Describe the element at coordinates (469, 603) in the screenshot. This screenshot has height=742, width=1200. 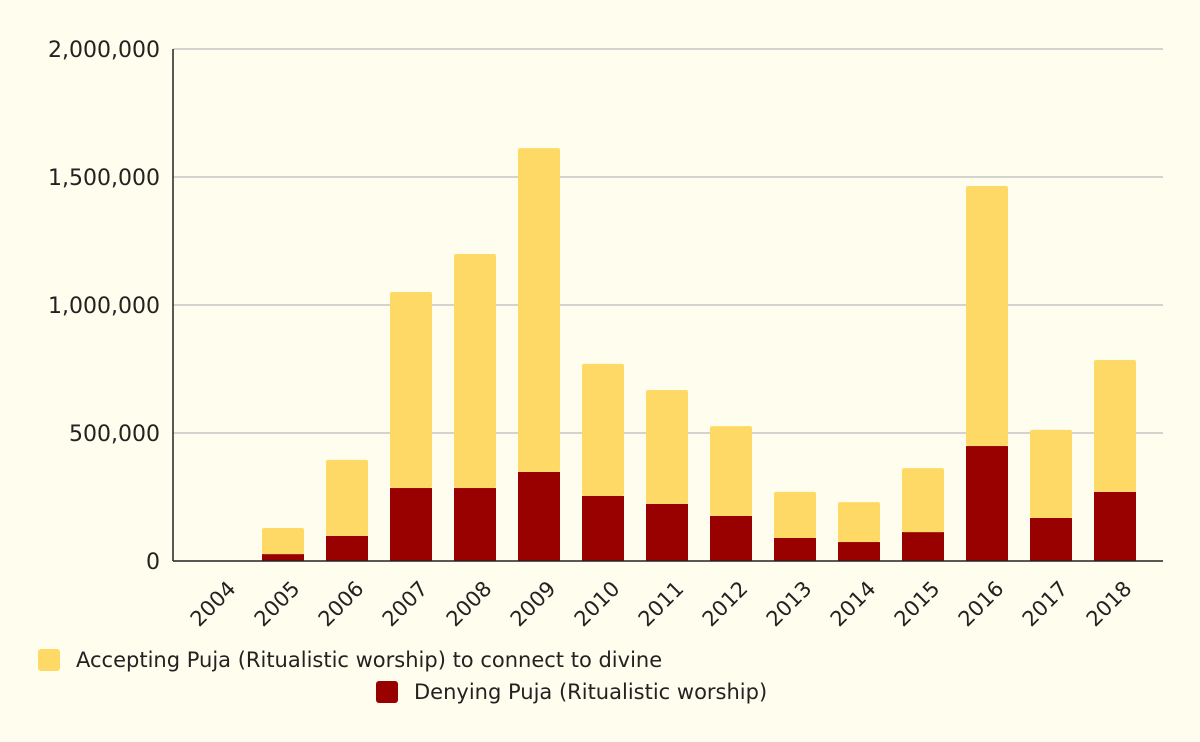
I see `x-tick-label: 2008` at that location.